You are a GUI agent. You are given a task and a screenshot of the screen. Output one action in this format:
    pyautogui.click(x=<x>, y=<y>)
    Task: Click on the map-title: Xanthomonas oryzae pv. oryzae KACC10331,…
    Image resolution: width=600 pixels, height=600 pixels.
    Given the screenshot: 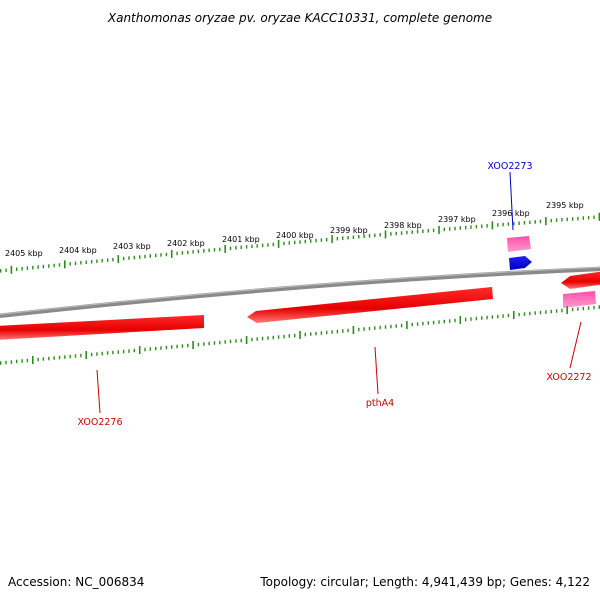 What is the action you would take?
    pyautogui.click(x=299, y=18)
    